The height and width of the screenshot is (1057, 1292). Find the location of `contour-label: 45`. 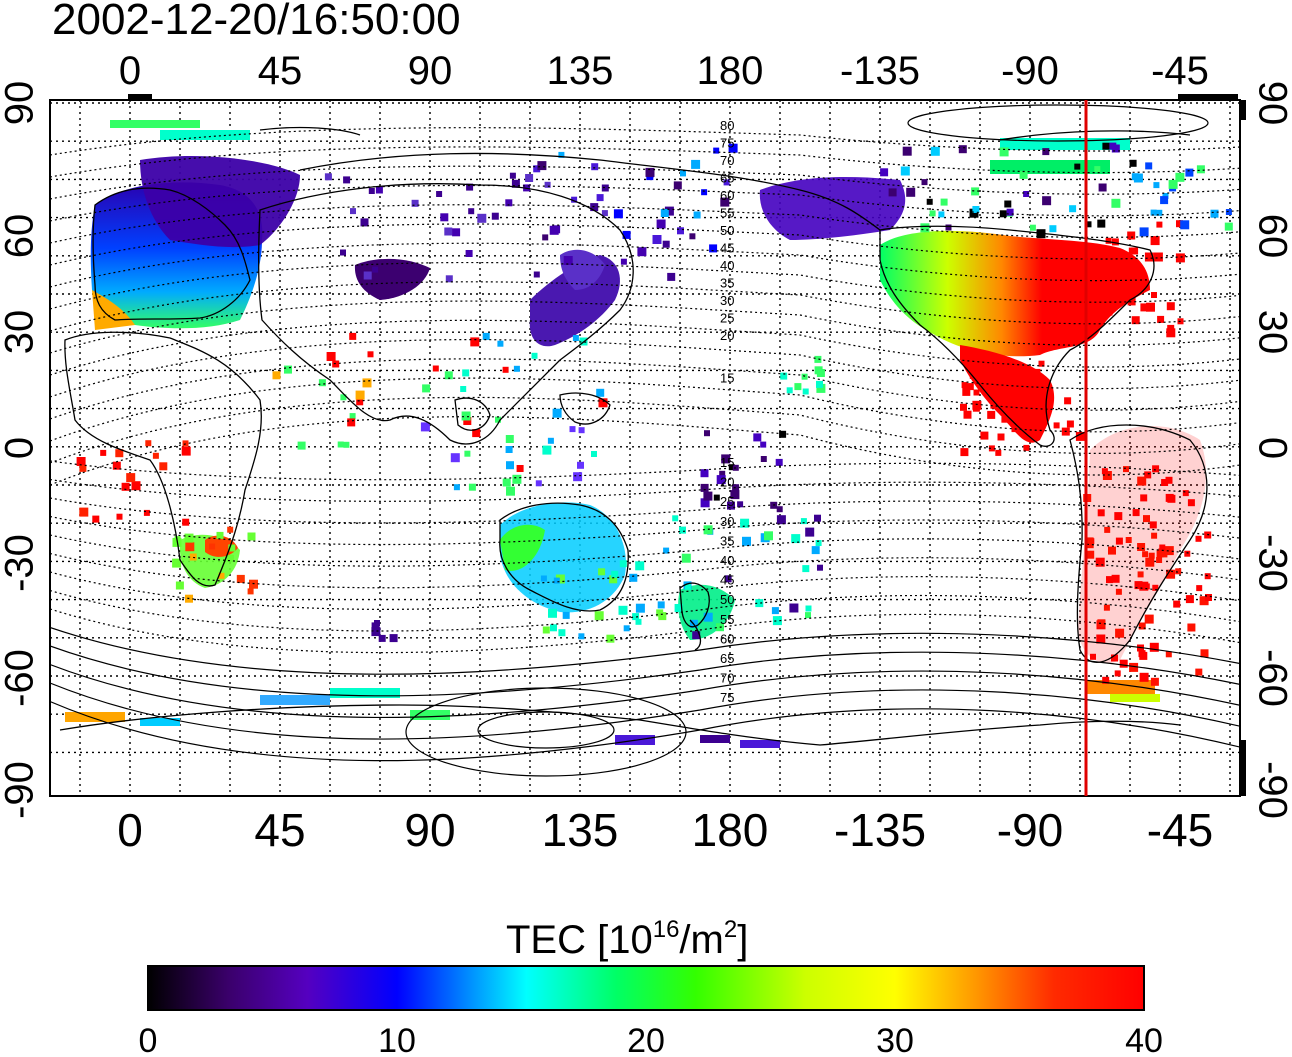

contour-label: 45 is located at coordinates (727, 580).